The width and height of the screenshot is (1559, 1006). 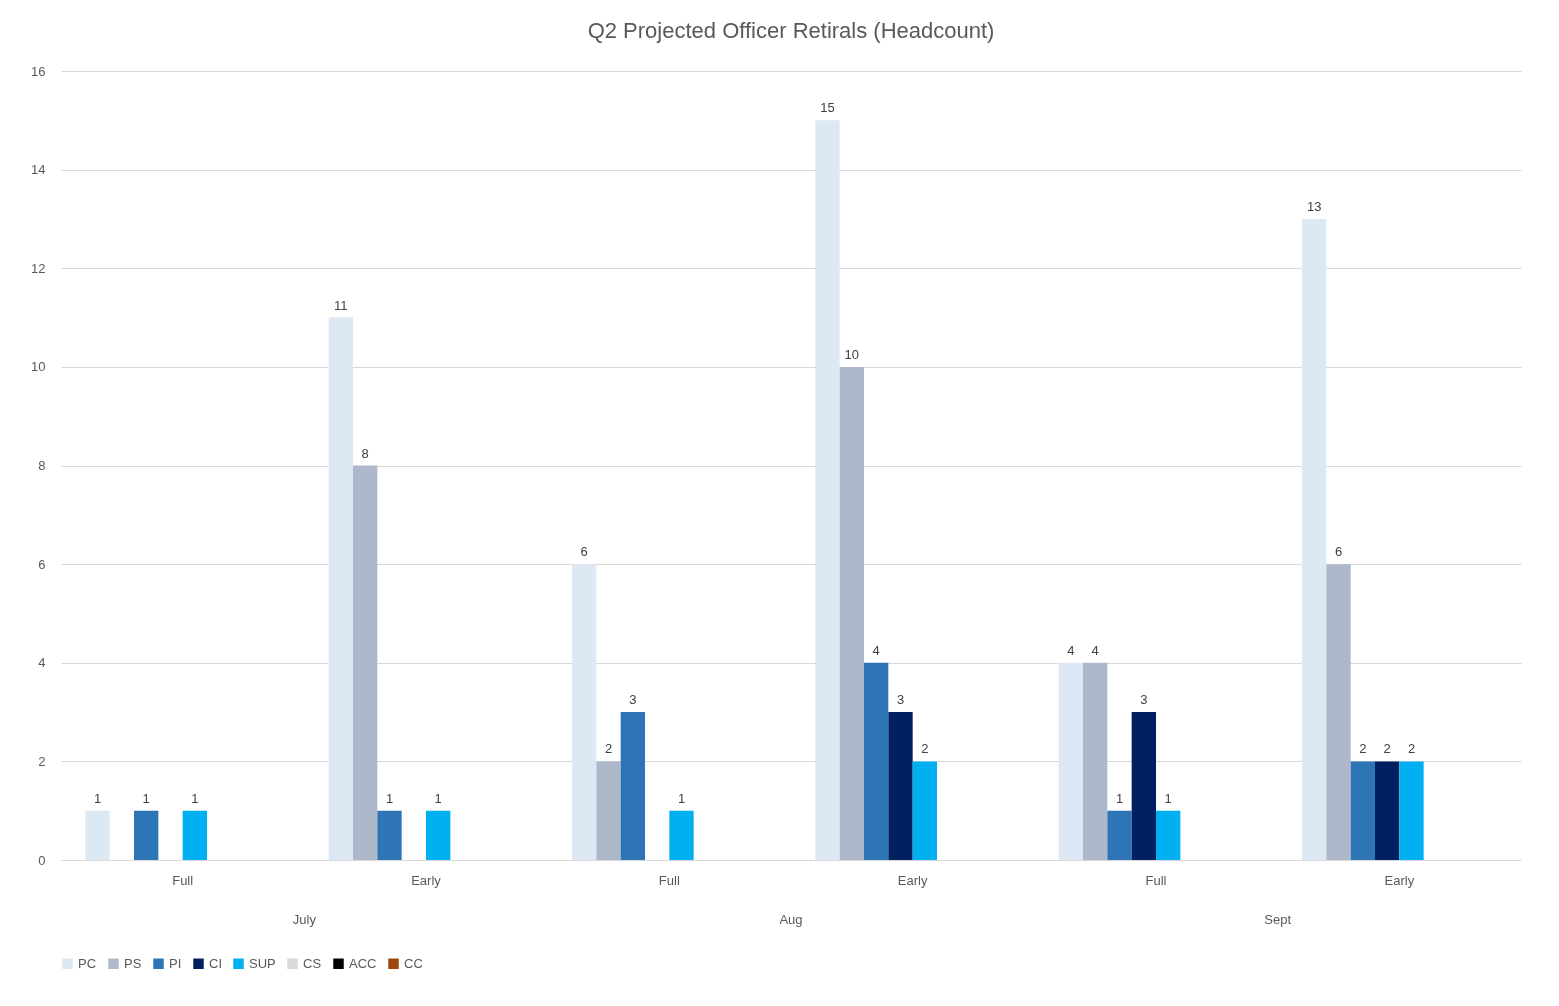 I want to click on legend-label: SUP, so click(x=262, y=963).